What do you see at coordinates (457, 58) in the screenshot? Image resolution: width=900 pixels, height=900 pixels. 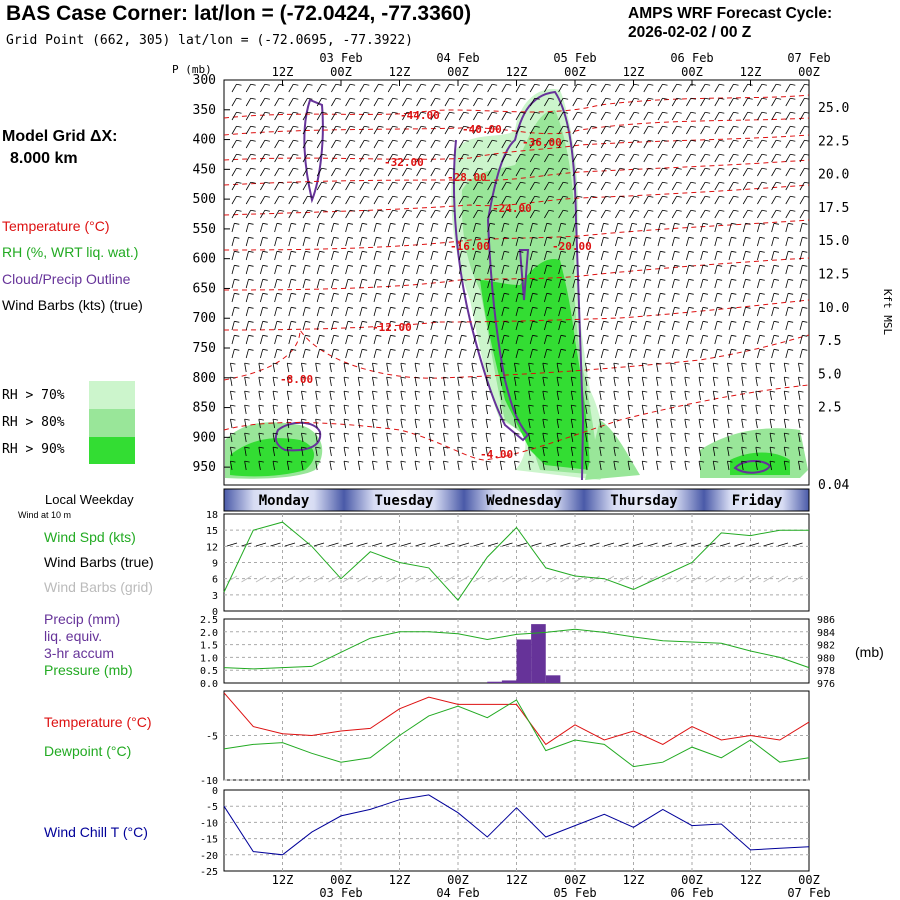 I see `top-day-label: 04 Feb` at bounding box center [457, 58].